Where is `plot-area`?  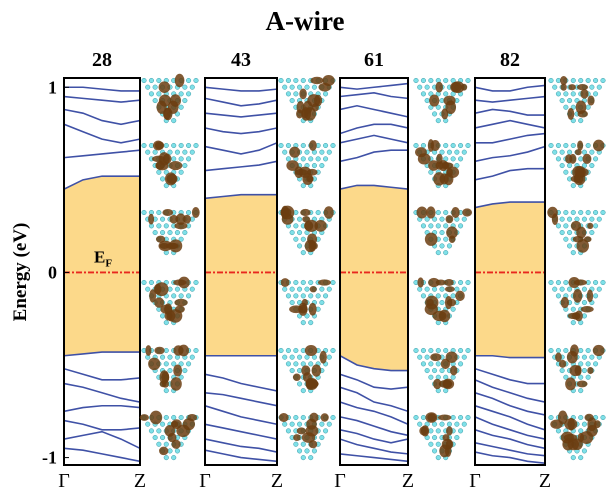
plot-area is located at coordinates (374, 272).